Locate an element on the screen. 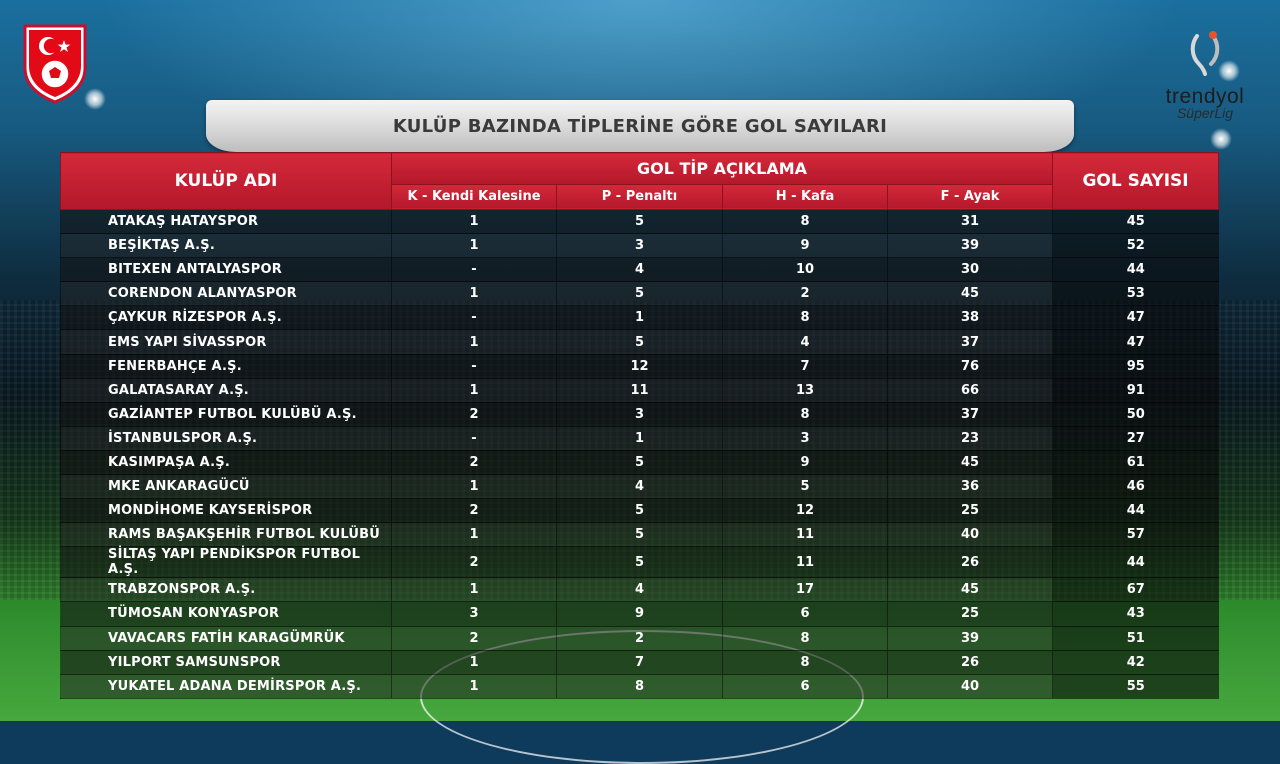 This screenshot has width=1280, height=764. table-row: KASIMPAŞA A.Ş. 2 5 9 45 61 is located at coordinates (639, 463).